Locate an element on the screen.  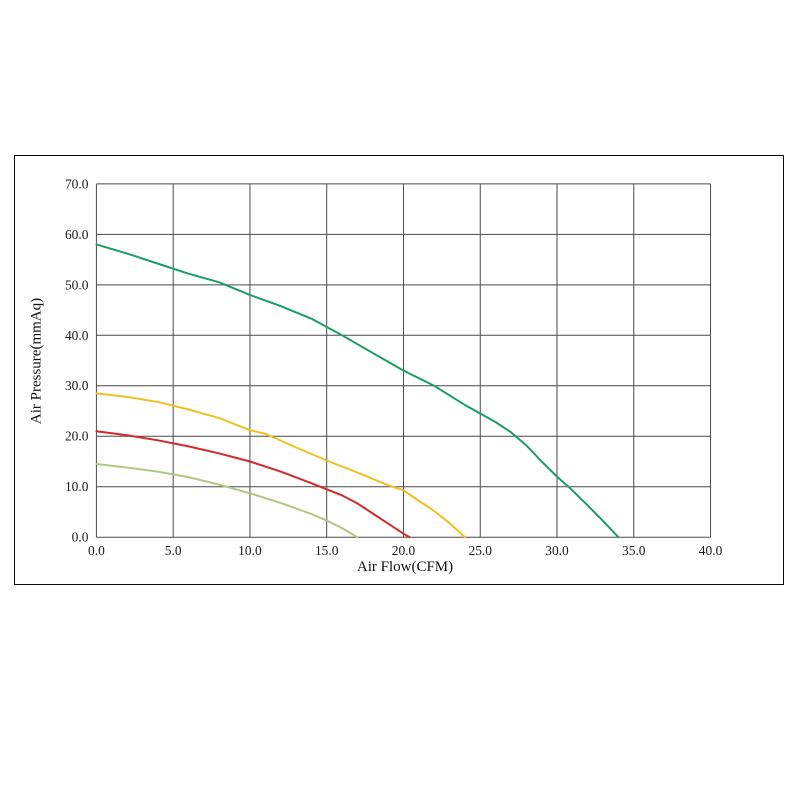
x-tick-label: 5.0 is located at coordinates (173, 550).